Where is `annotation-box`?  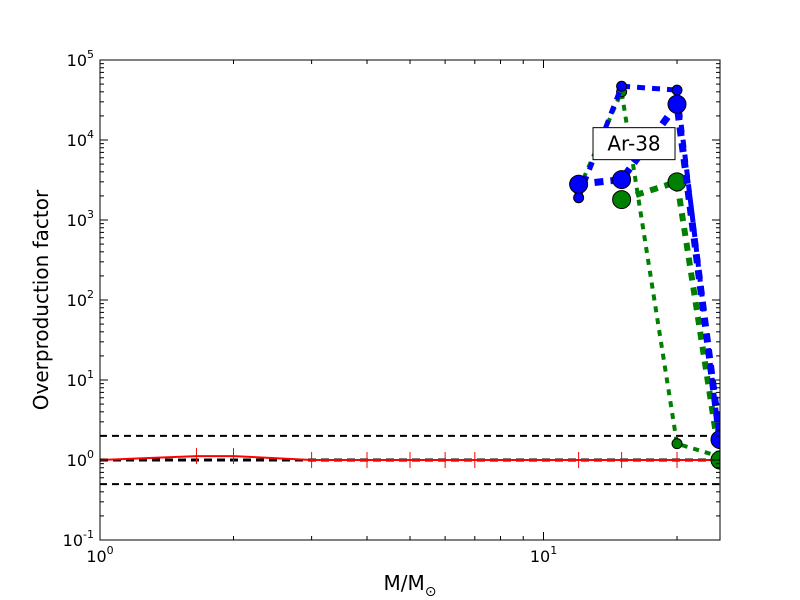
annotation-box is located at coordinates (634, 144).